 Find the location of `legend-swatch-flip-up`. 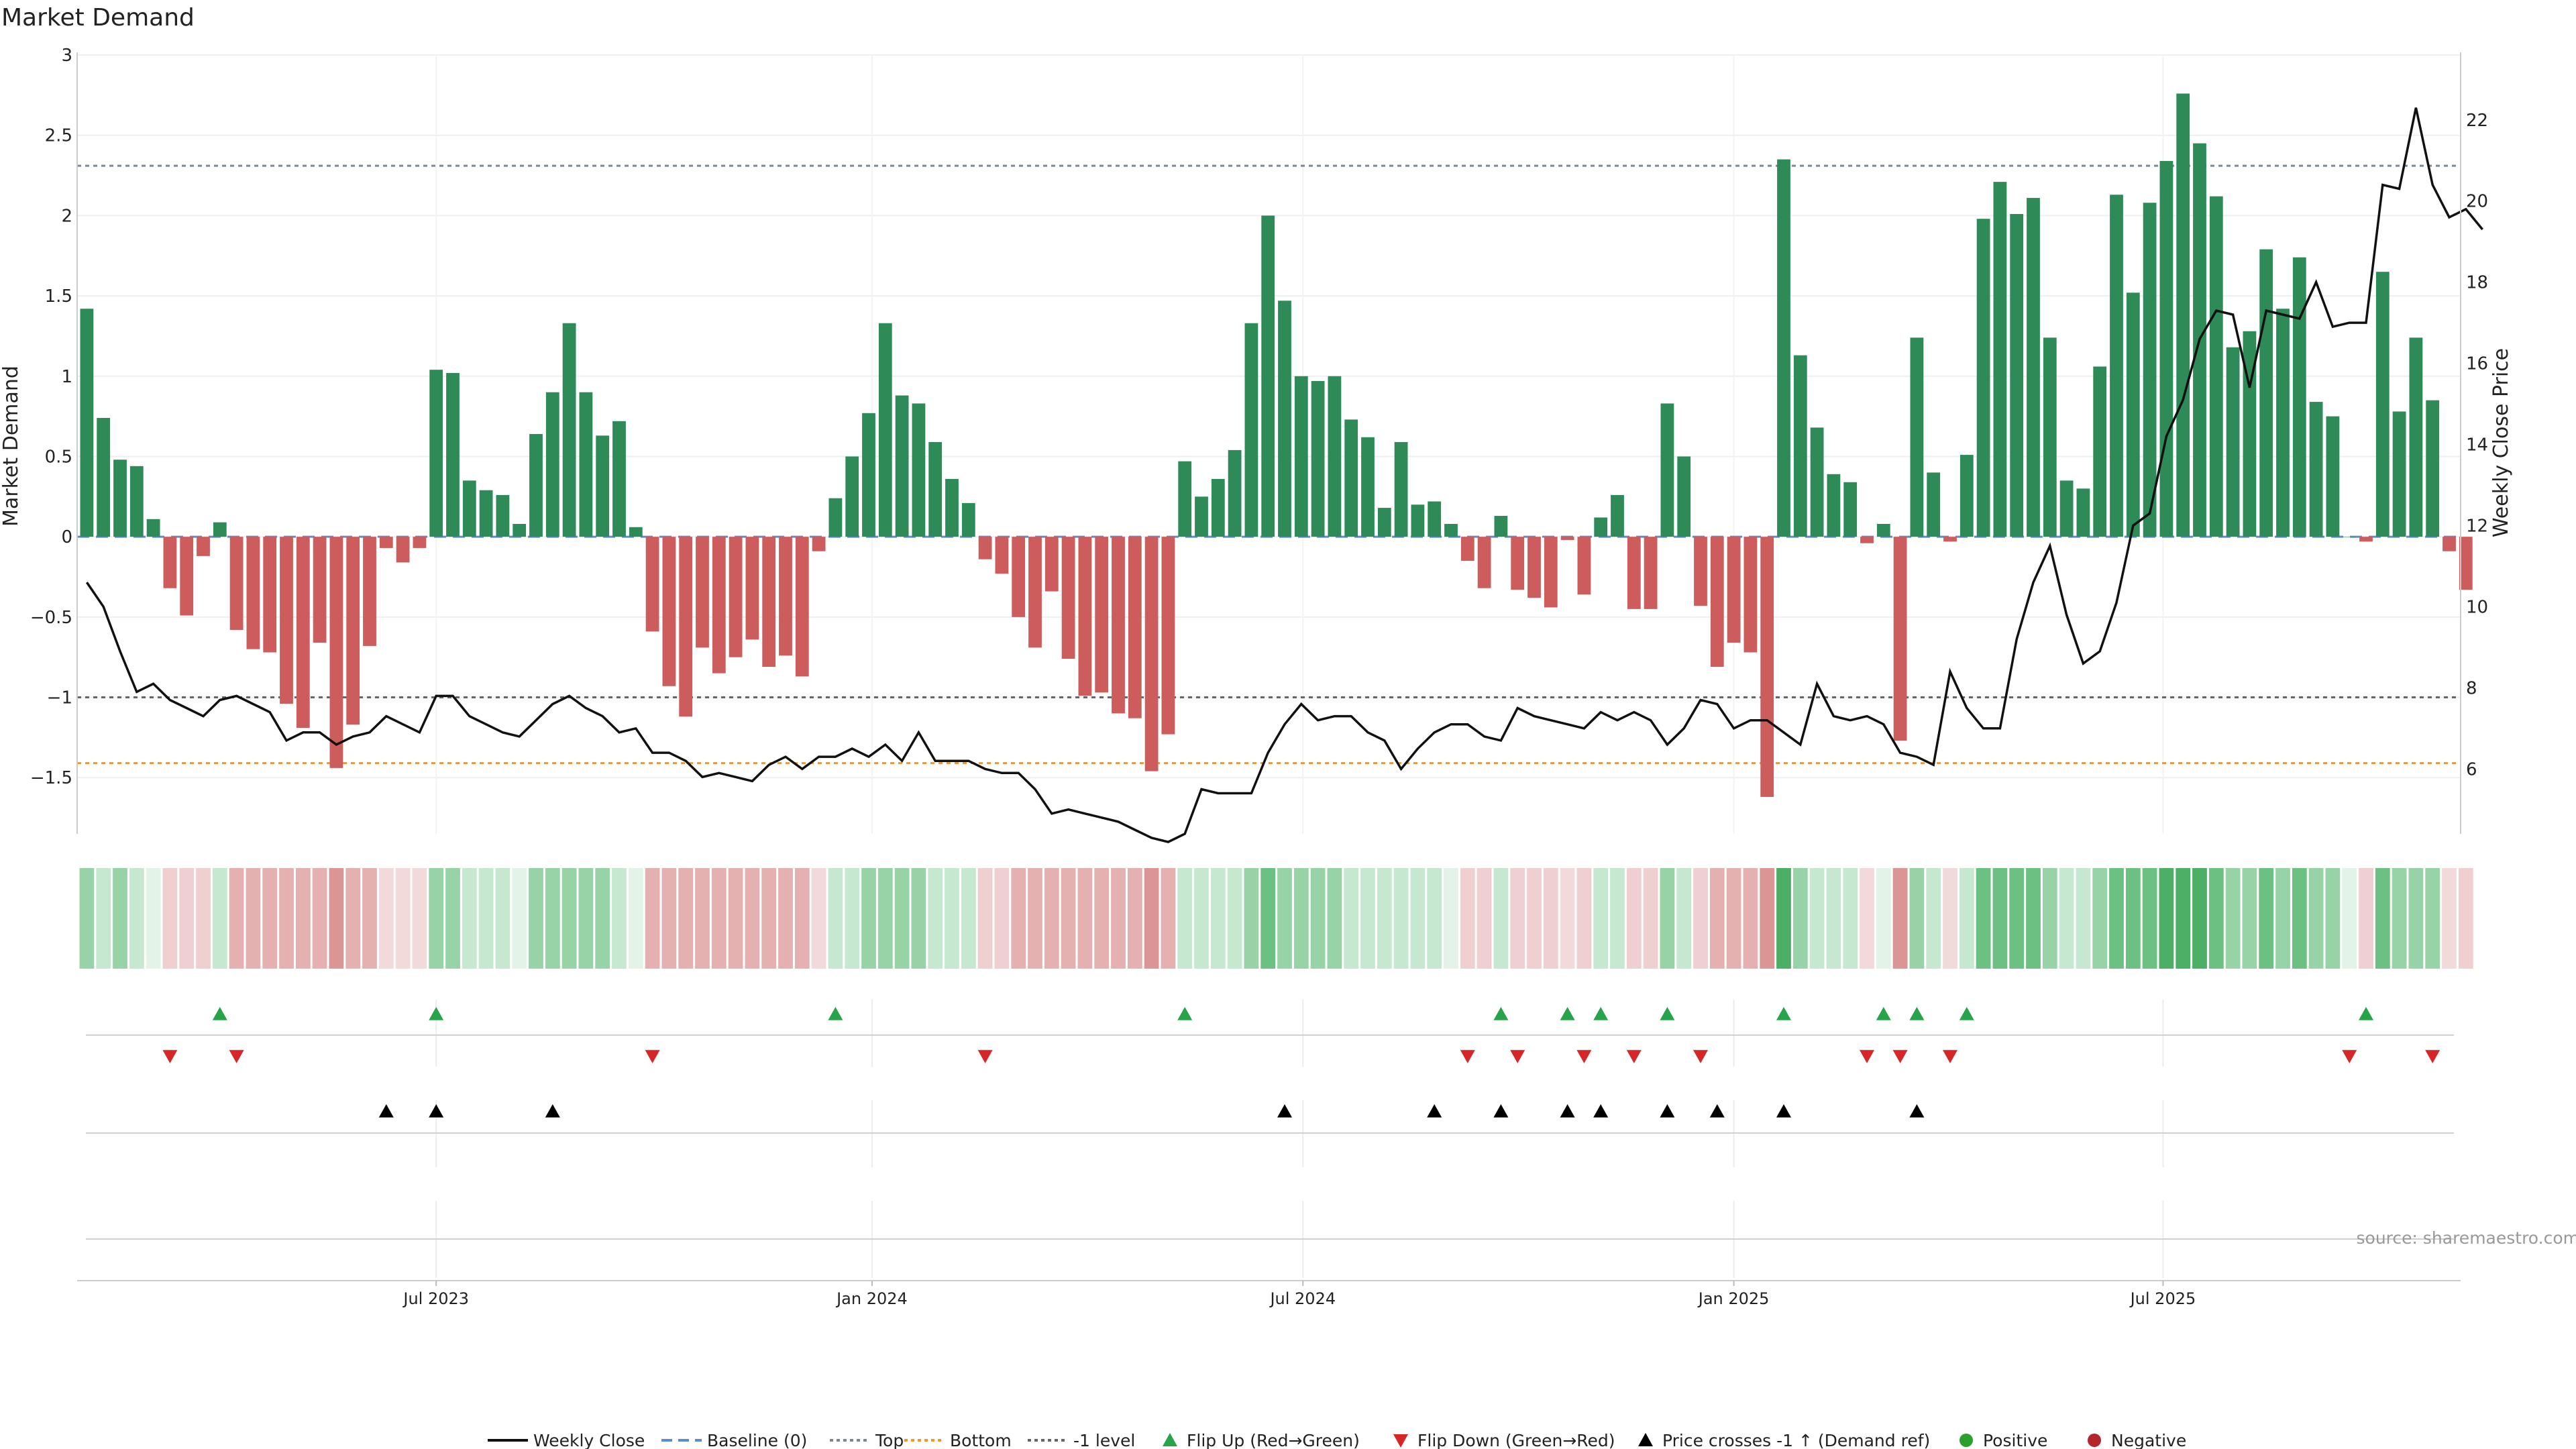

legend-swatch-flip-up is located at coordinates (1170, 1439).